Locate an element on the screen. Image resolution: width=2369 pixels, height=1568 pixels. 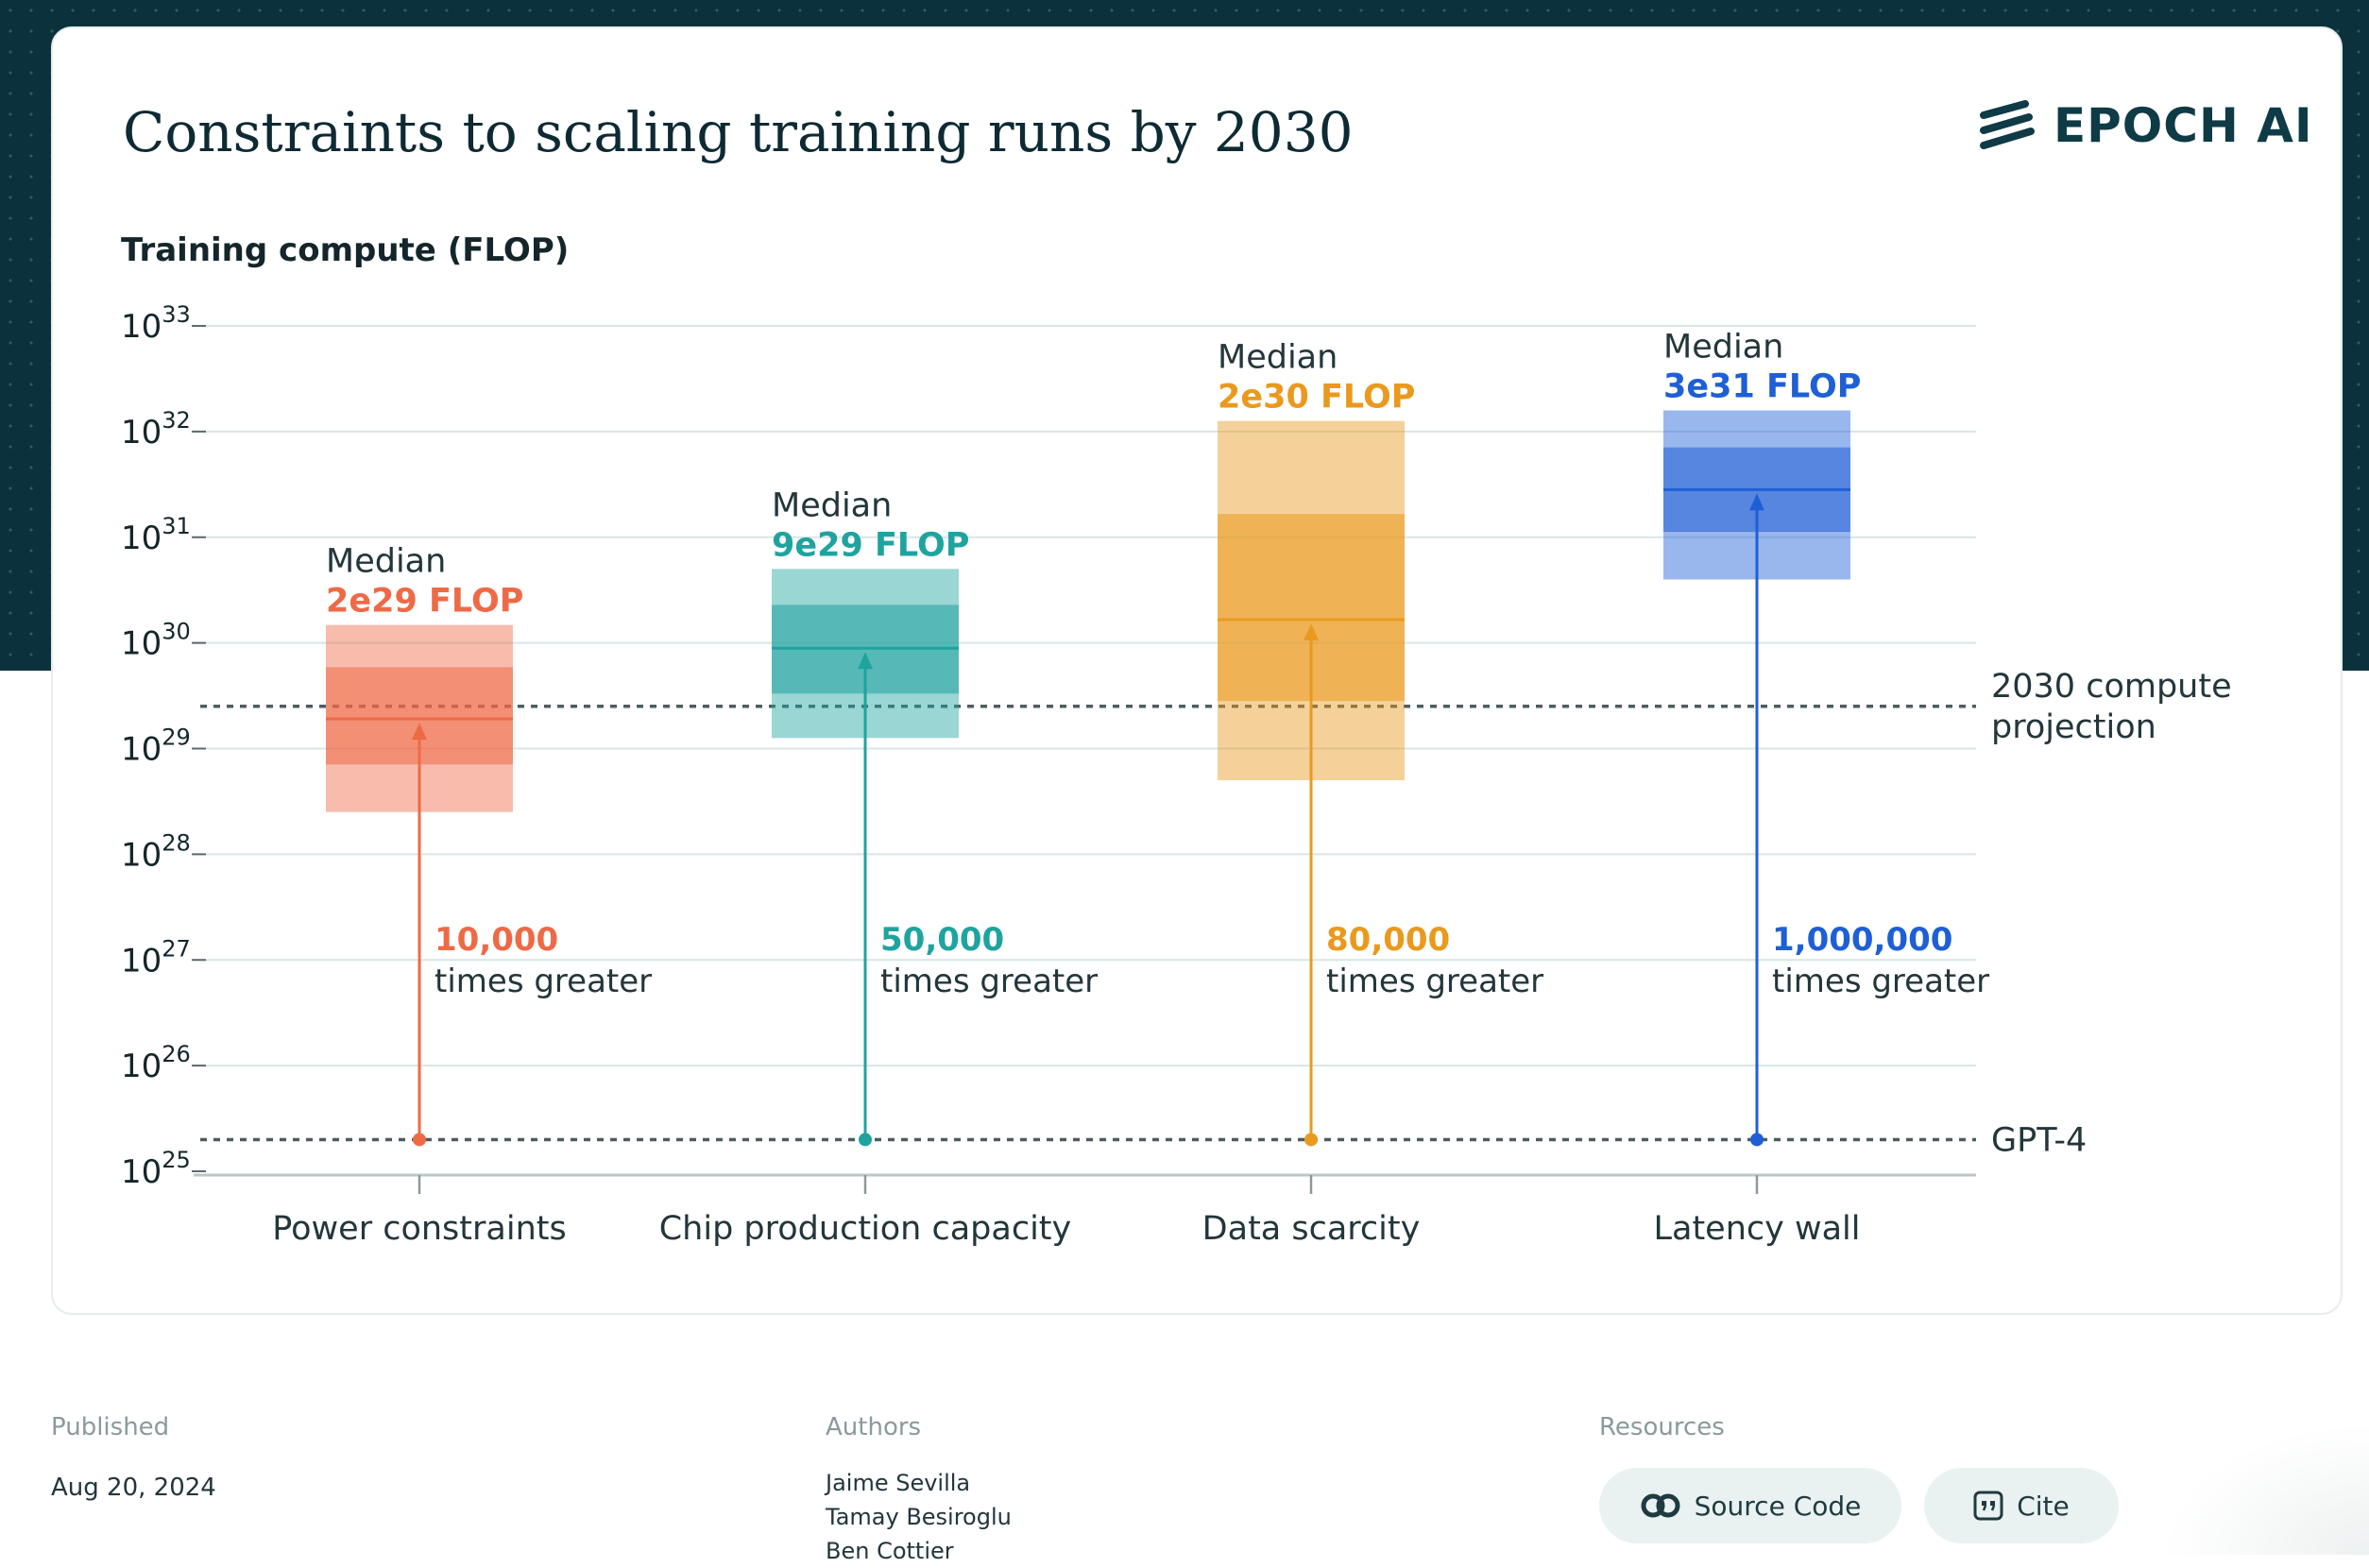
y-axis-title: Training compute (FLOP) is located at coordinates (345, 250).